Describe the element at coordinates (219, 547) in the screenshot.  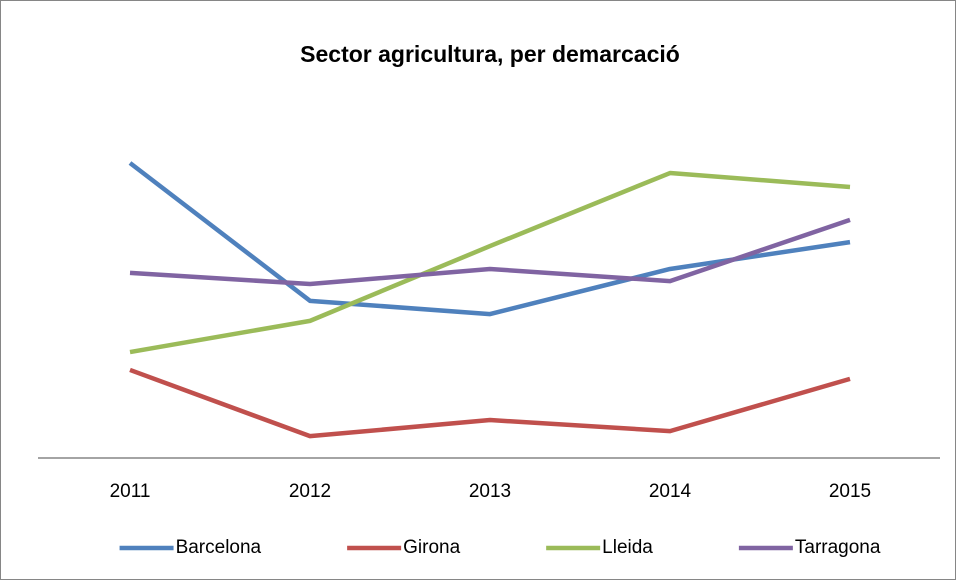
I see `legend-label: Barcelona` at that location.